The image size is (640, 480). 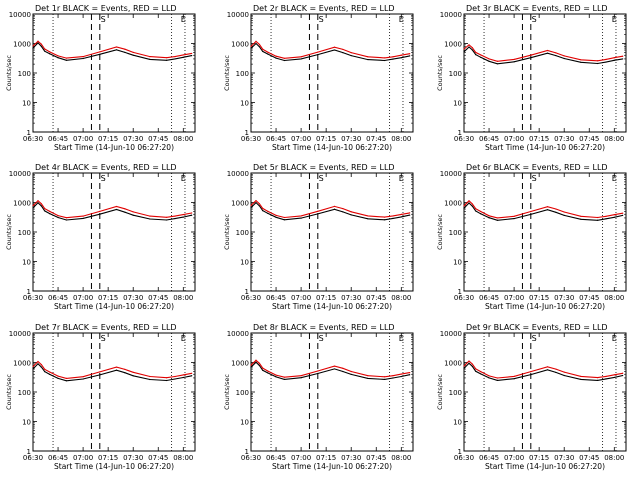 I want to click on x-tick-label: 07:45, so click(x=376, y=298).